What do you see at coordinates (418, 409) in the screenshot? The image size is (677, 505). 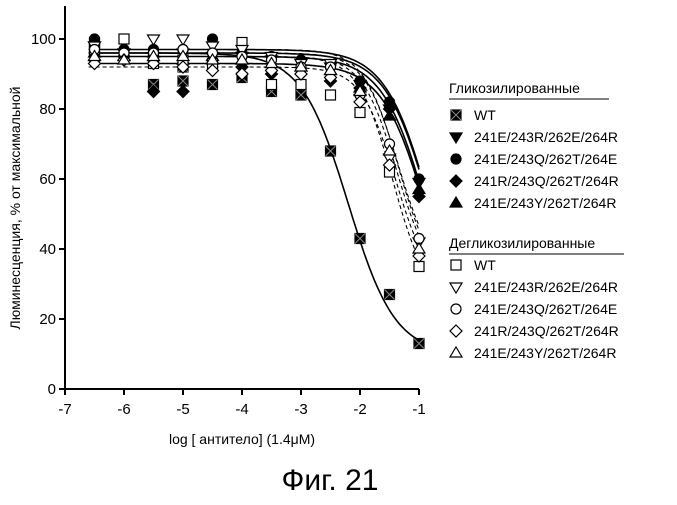 I see `x-tick-label: -1` at bounding box center [418, 409].